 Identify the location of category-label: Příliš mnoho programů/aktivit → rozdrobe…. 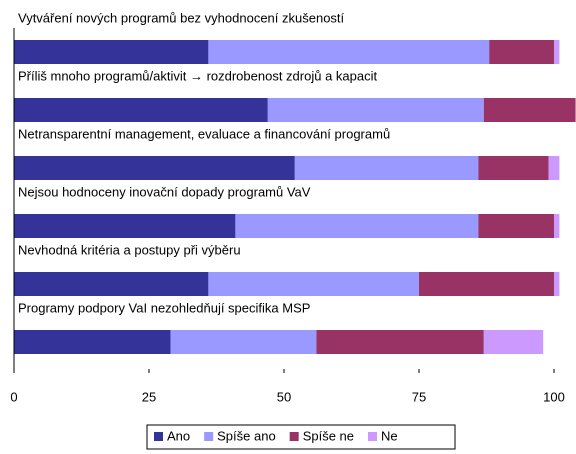
(197, 75).